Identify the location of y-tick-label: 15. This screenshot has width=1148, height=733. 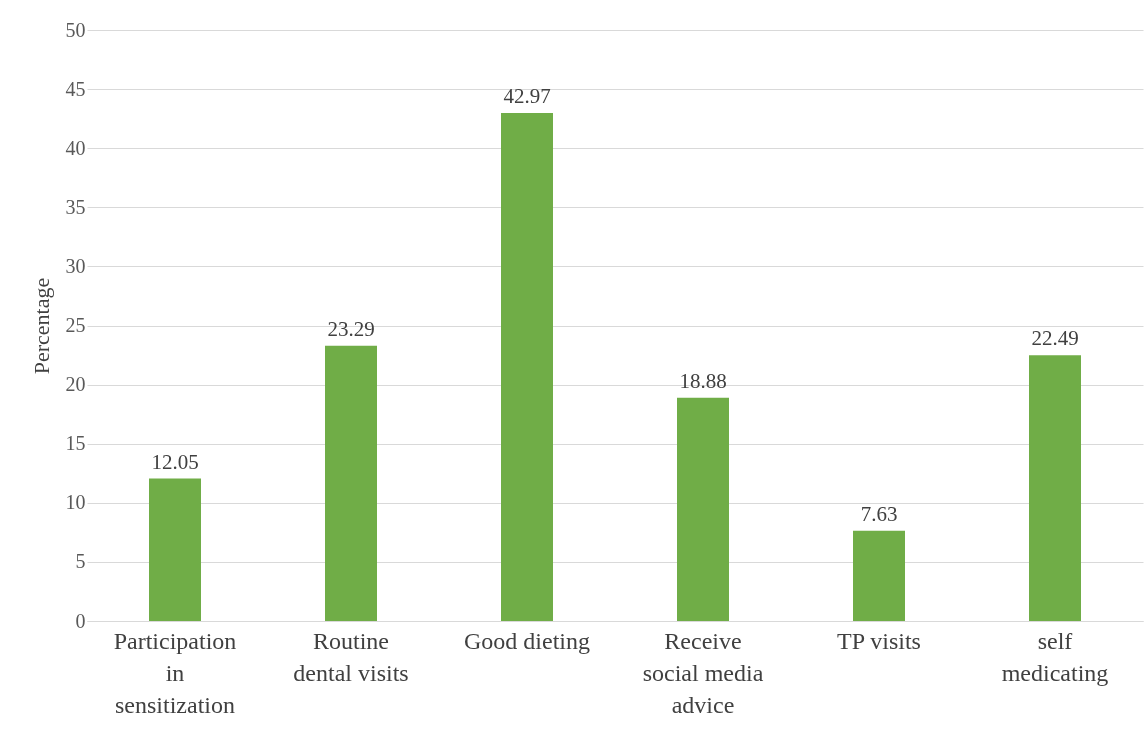
(75, 443).